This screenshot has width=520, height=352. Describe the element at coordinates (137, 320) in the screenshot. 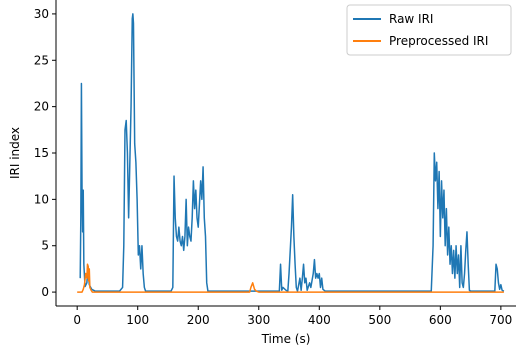

I see `x-tick-label: 100` at that location.